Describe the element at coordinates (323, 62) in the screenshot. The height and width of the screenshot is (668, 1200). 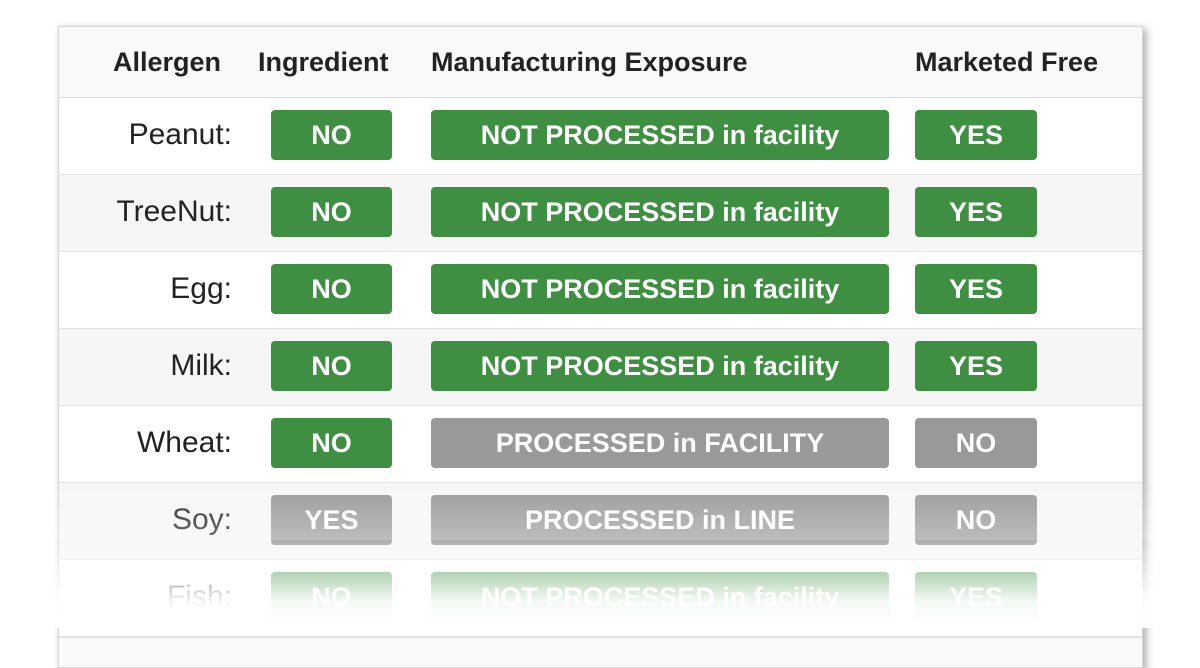
I see `header-ingredient: Ingredient` at that location.